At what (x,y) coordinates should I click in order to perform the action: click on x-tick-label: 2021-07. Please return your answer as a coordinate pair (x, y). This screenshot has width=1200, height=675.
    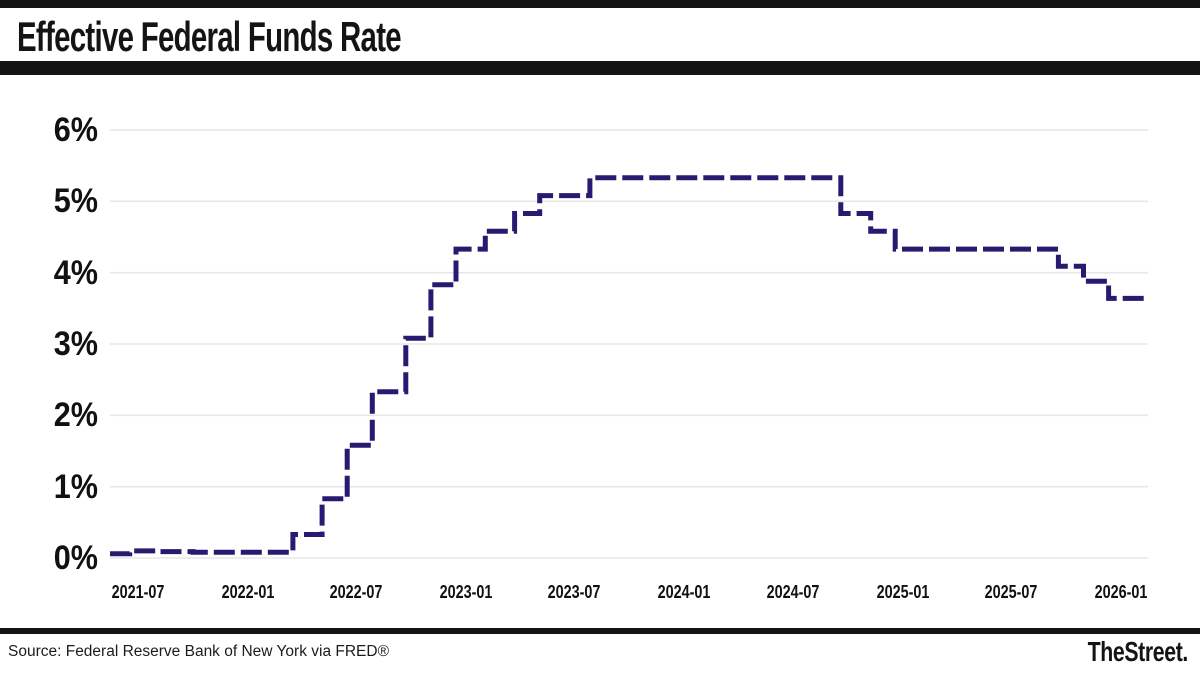
    Looking at the image, I should click on (138, 592).